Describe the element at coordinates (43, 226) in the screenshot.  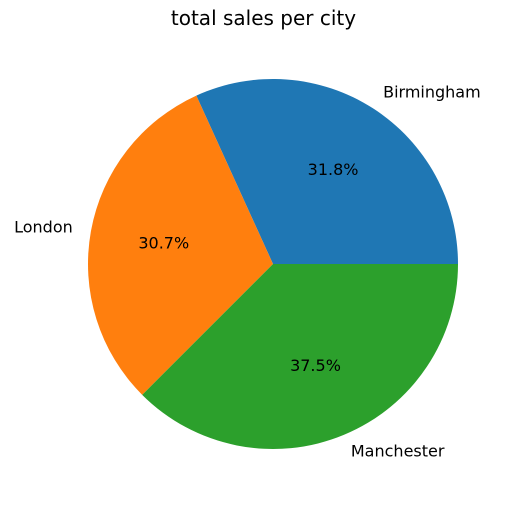
I see `slice-label-london: London` at that location.